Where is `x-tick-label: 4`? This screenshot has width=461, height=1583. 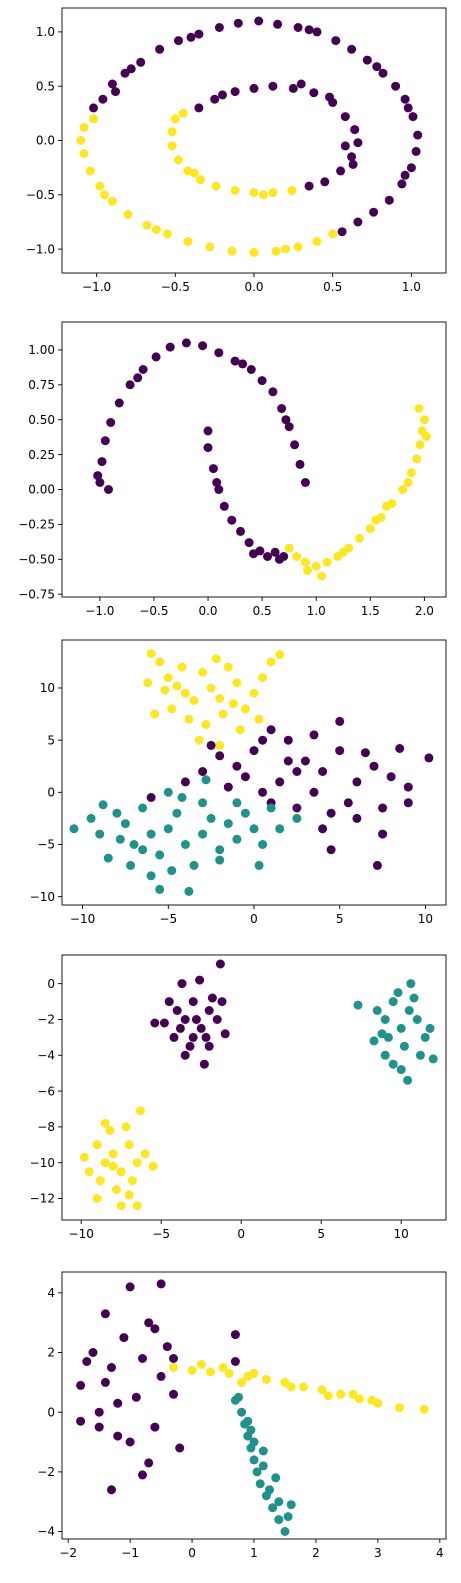 x-tick-label: 4 is located at coordinates (440, 1553).